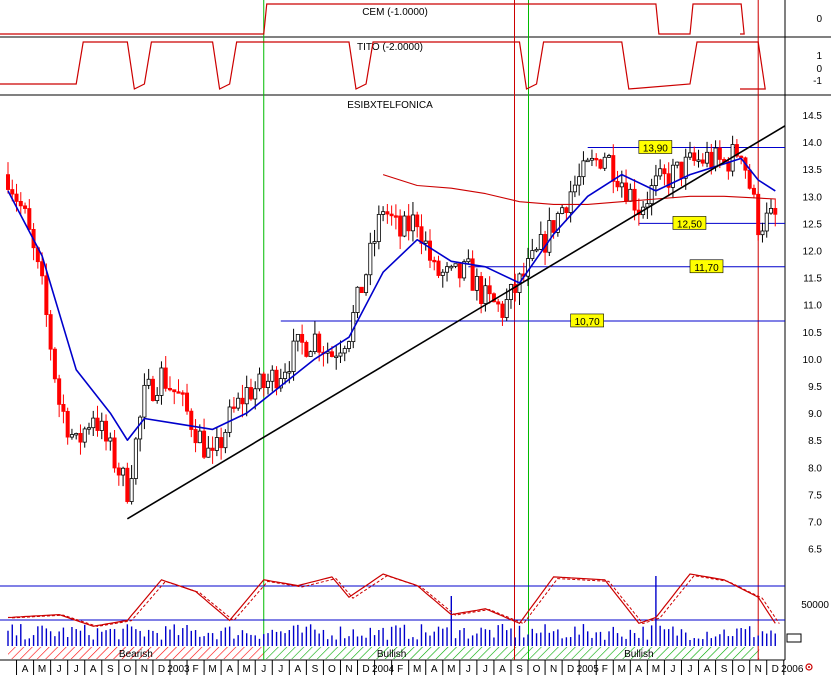 The width and height of the screenshot is (831, 680). Describe the element at coordinates (815, 495) in the screenshot. I see `y-tick-label: 7.5` at that location.